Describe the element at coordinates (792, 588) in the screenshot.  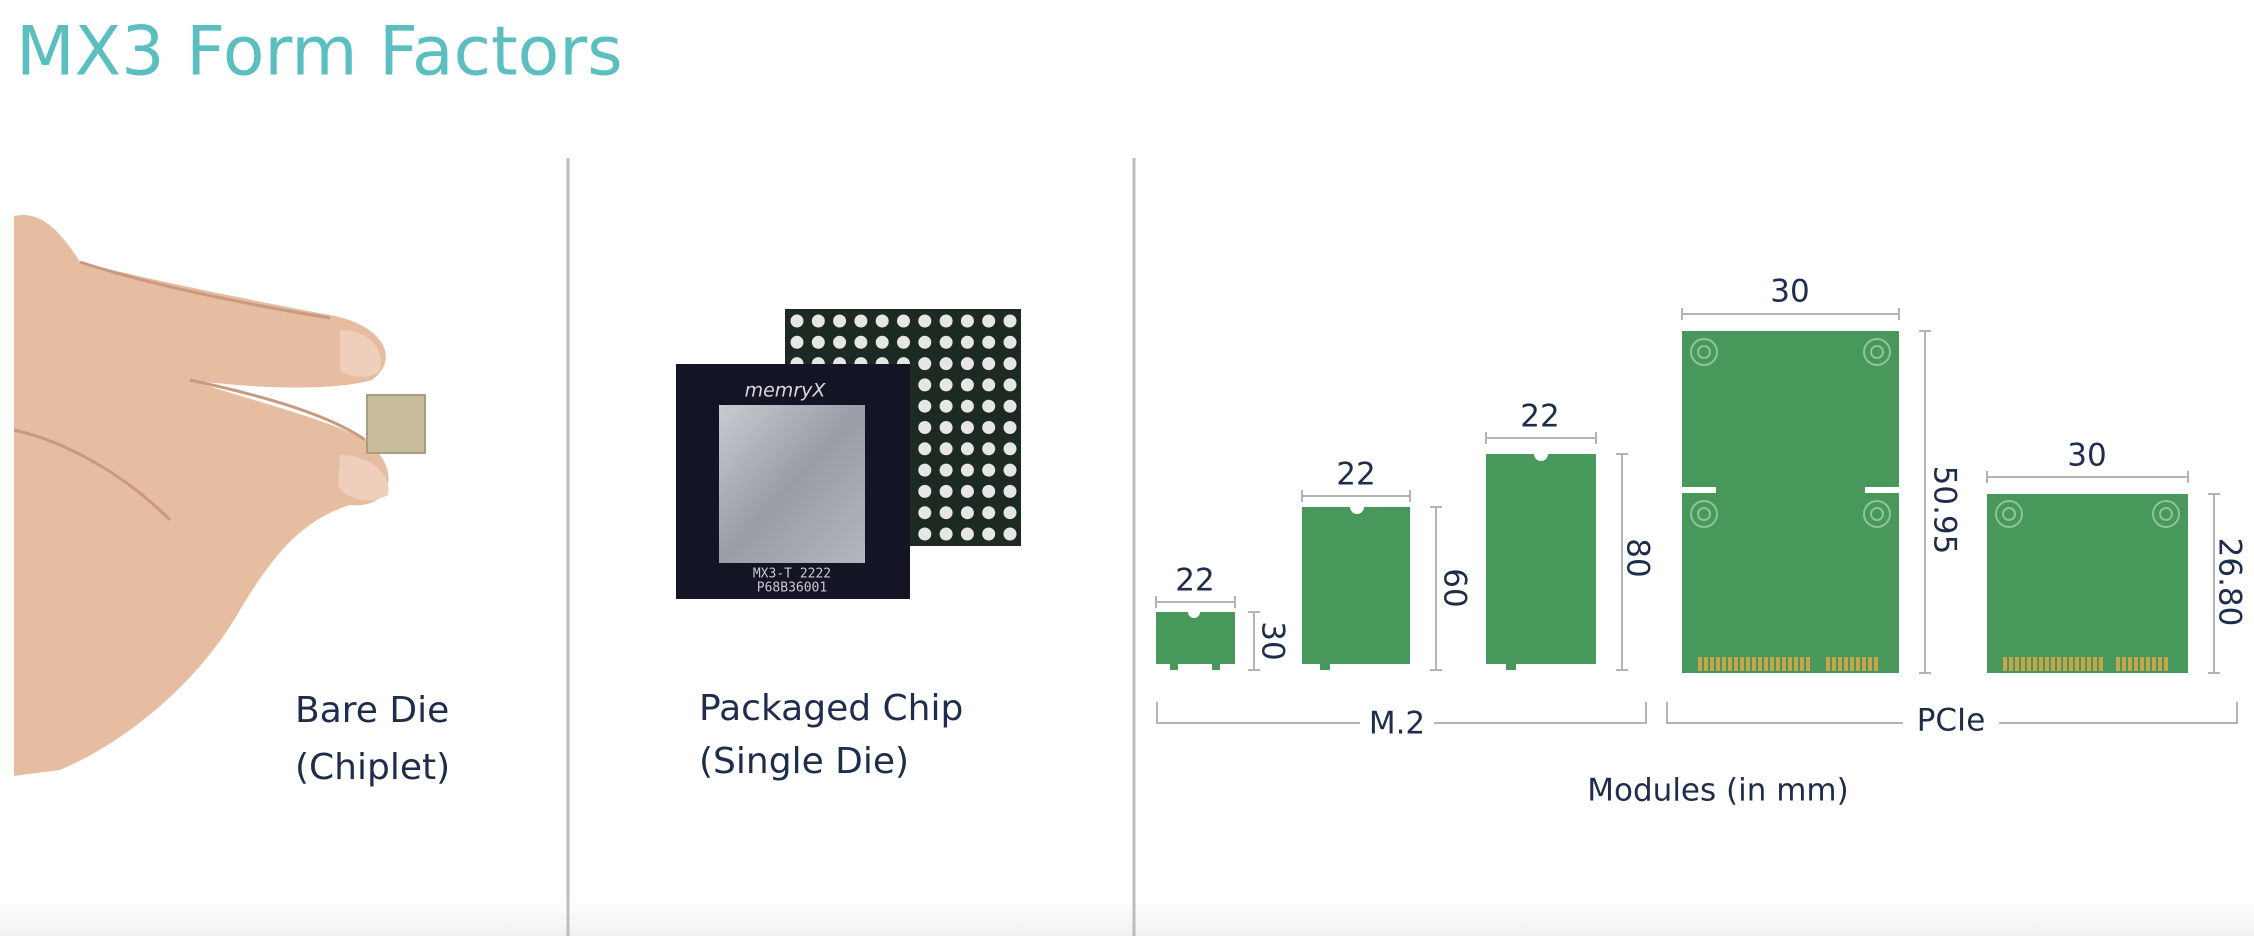
I see `chip-marking: P68B36001` at that location.